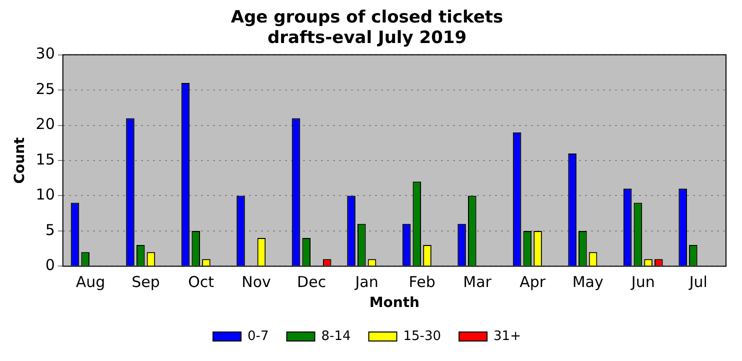 Image resolution: width=742 pixels, height=361 pixels. What do you see at coordinates (336, 336) in the screenshot?
I see `legend-label: 8-14` at bounding box center [336, 336].